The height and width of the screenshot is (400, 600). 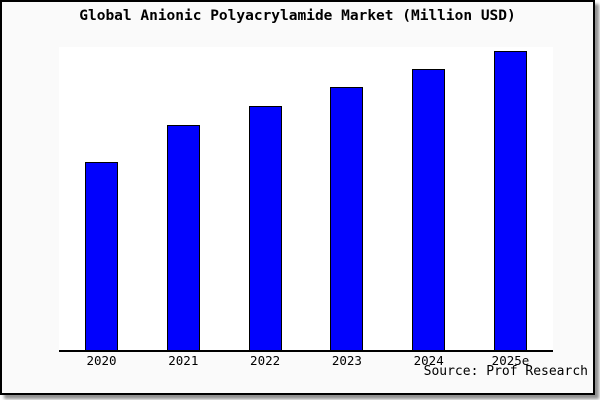 I want to click on bar-2020, so click(x=101, y=256).